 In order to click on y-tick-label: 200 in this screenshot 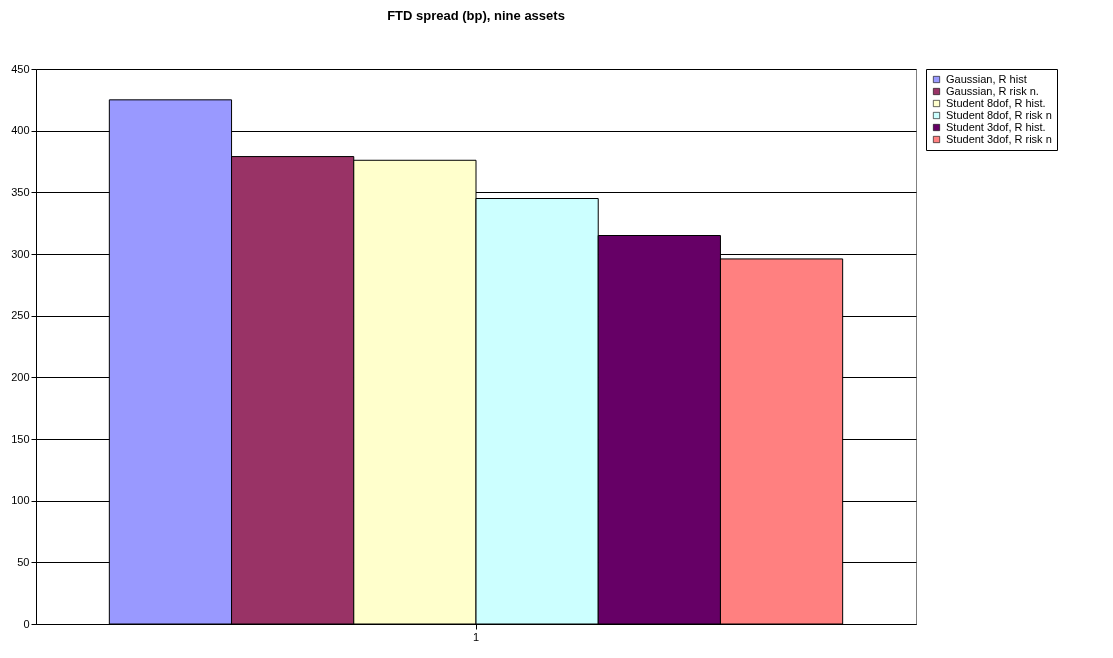, I will do `click(20, 376)`.